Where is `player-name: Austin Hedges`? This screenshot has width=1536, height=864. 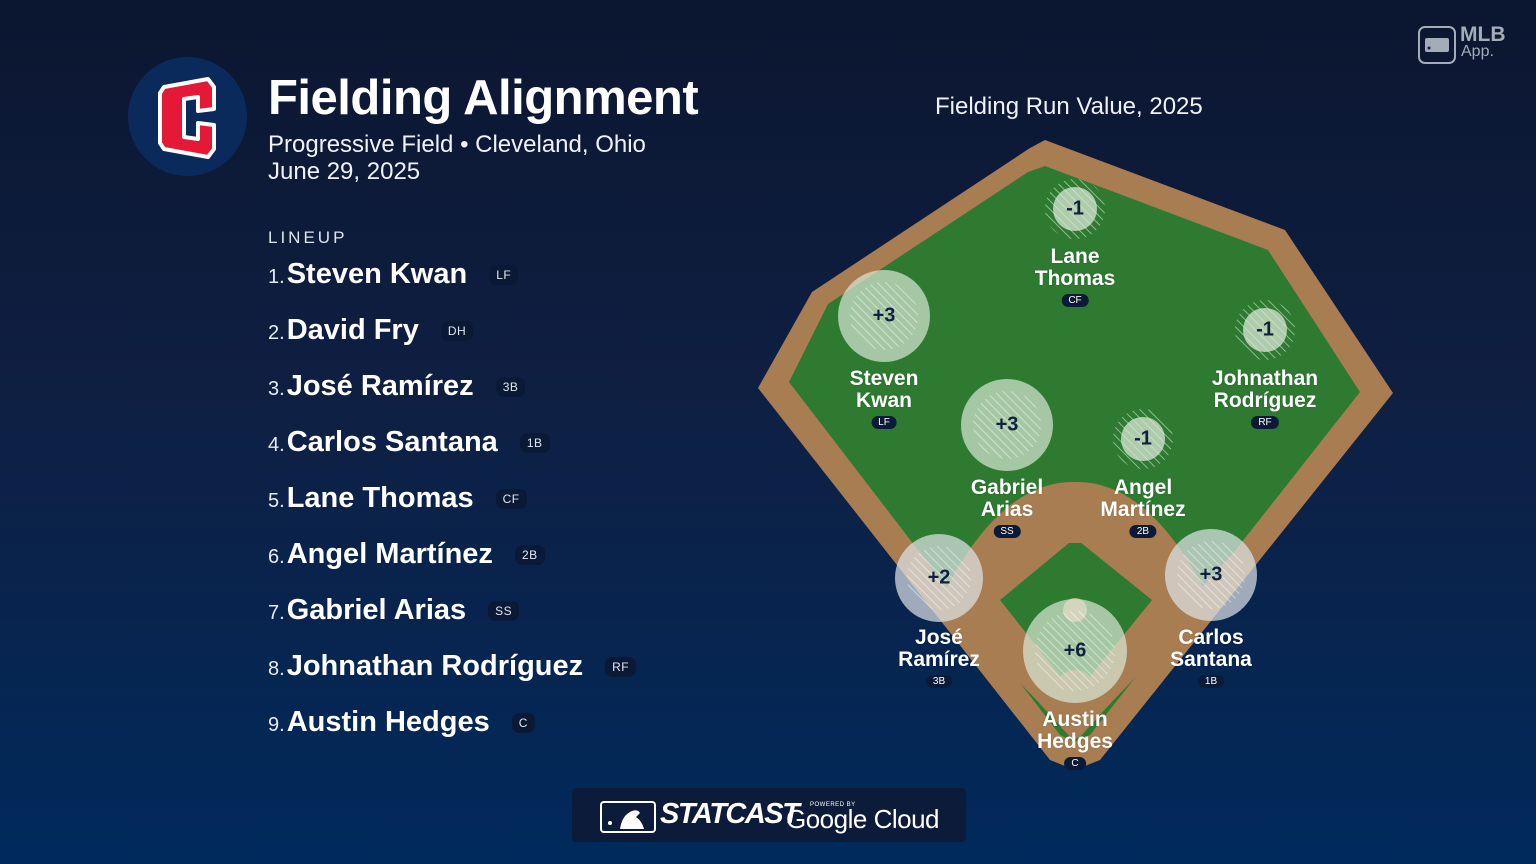 player-name: Austin Hedges is located at coordinates (388, 722).